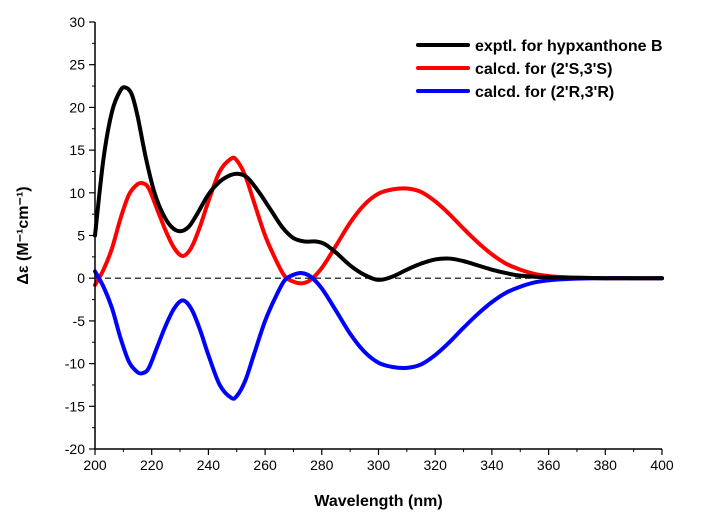 The width and height of the screenshot is (703, 514). I want to click on x-tick-label: 360, so click(549, 465).